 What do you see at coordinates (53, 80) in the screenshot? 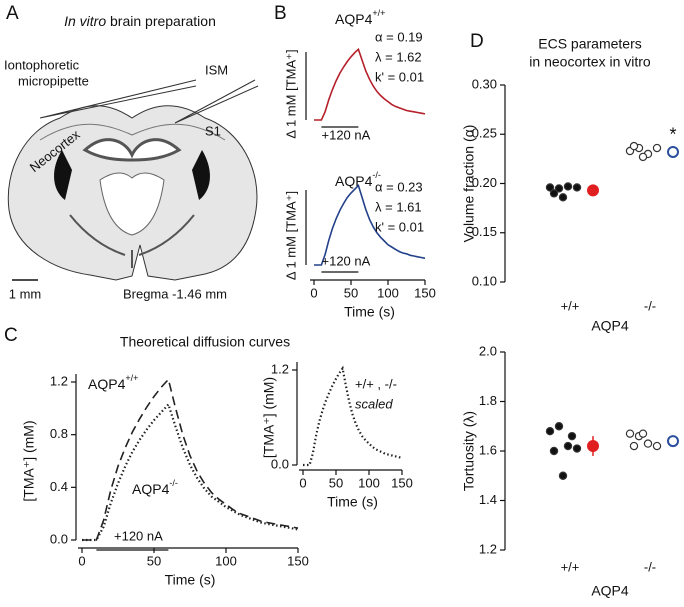
I see `pipette-label: micropipette` at bounding box center [53, 80].